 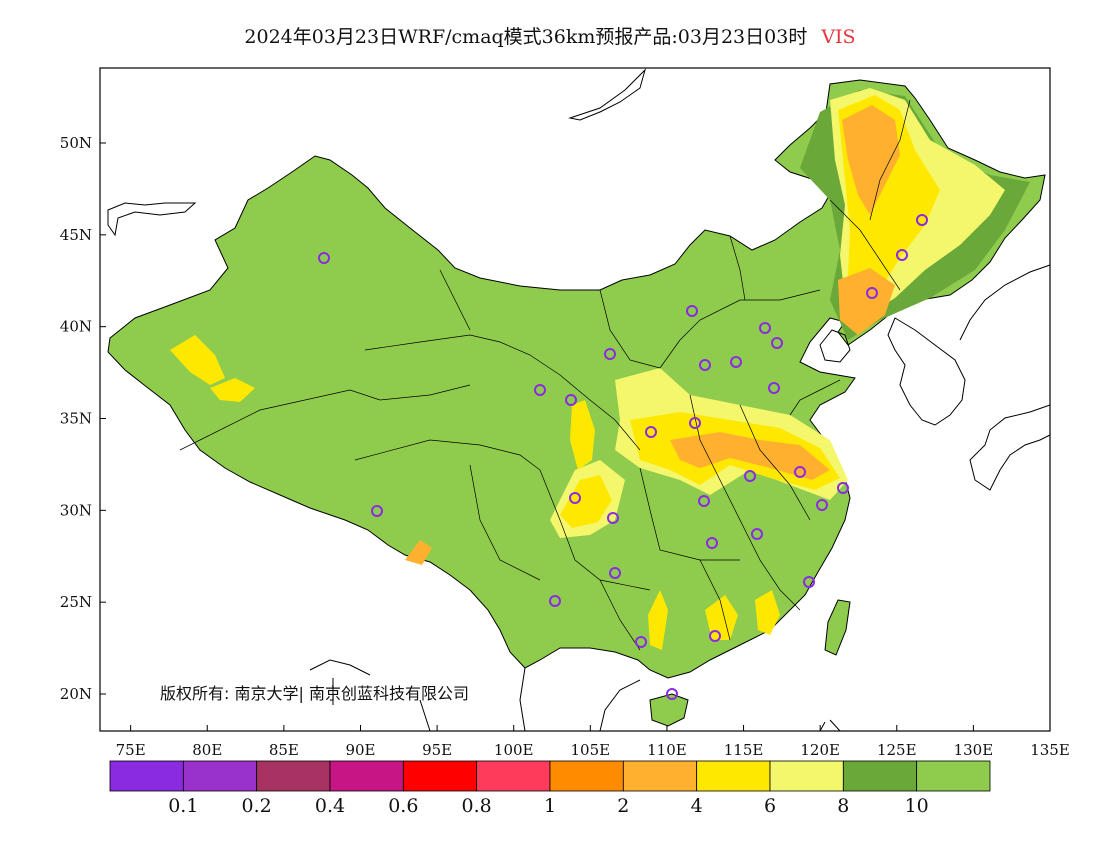 I want to click on patch-guangxi-yellow, so click(x=658, y=620).